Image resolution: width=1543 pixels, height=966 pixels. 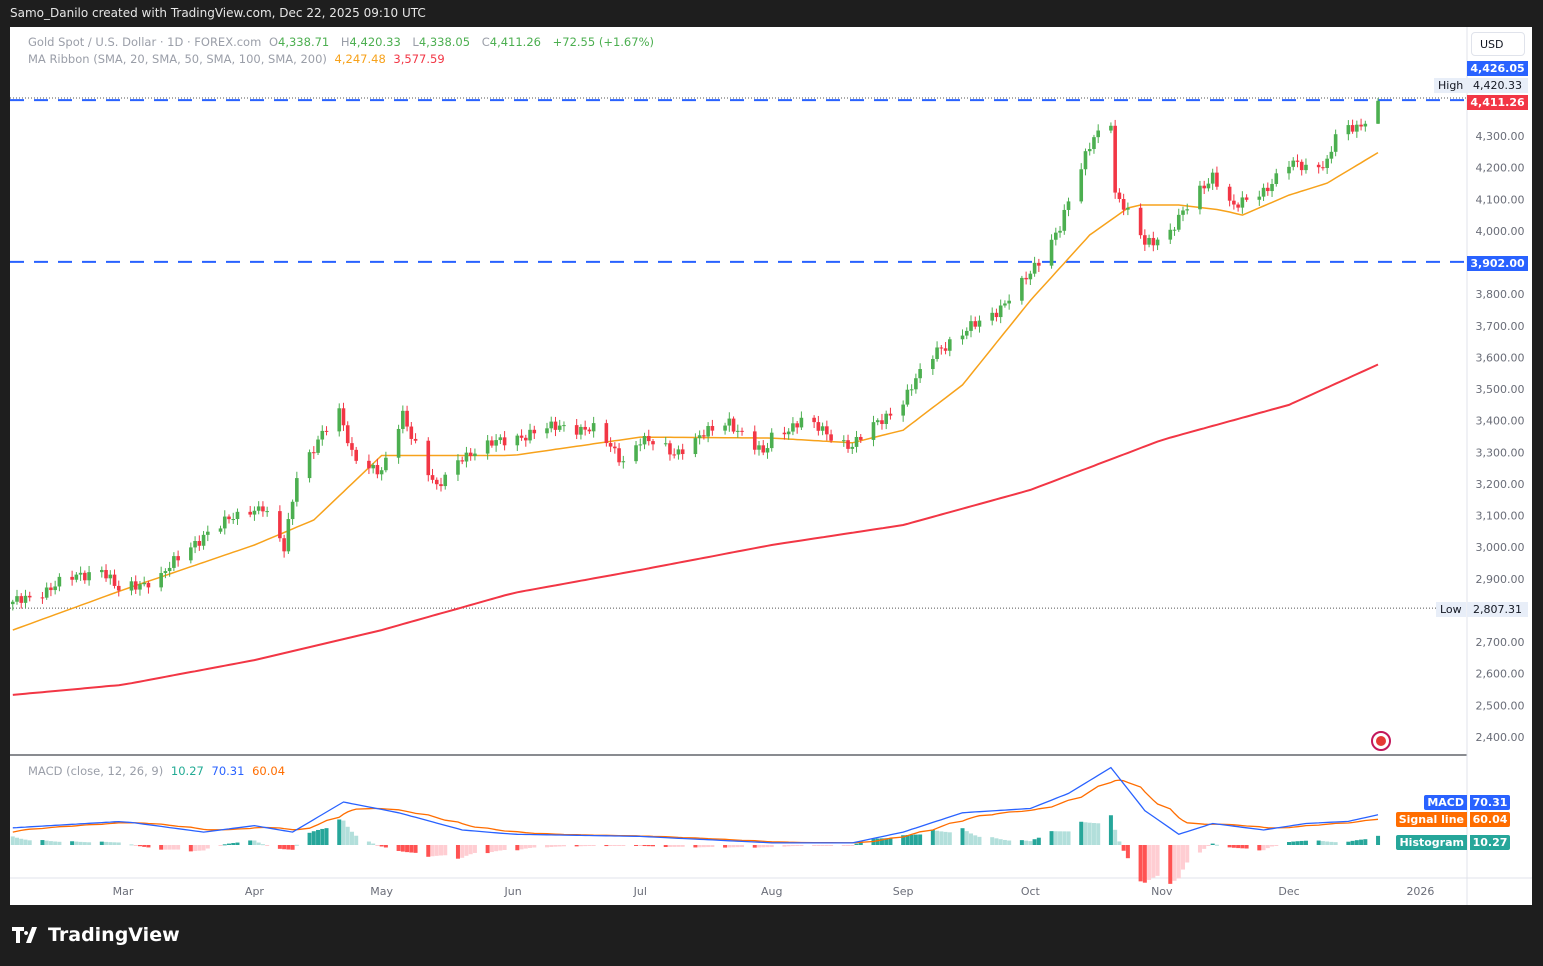 What do you see at coordinates (515, 42) in the screenshot?
I see `close-value: 4,411.26` at bounding box center [515, 42].